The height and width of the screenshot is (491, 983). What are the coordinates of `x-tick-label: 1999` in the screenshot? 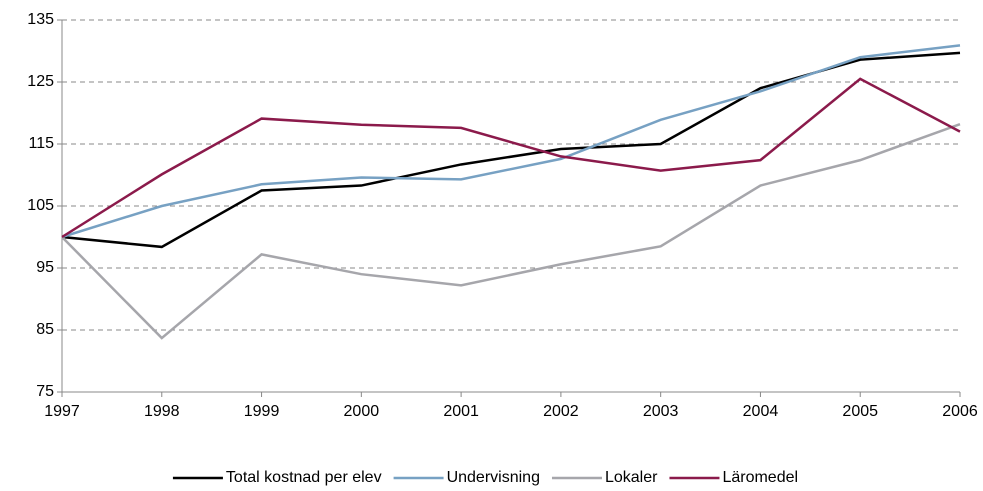 It's located at (262, 411).